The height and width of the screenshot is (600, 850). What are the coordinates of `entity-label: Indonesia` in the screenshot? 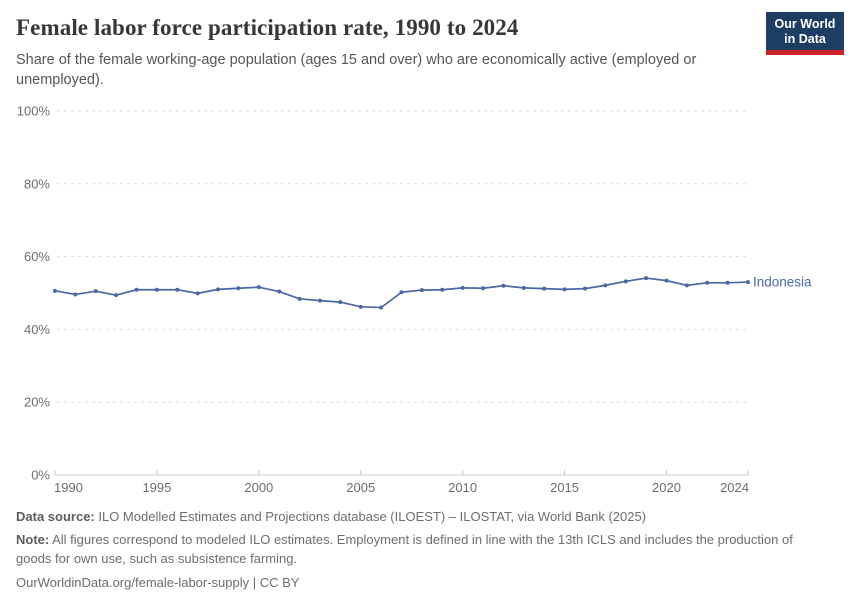 It's located at (782, 282).